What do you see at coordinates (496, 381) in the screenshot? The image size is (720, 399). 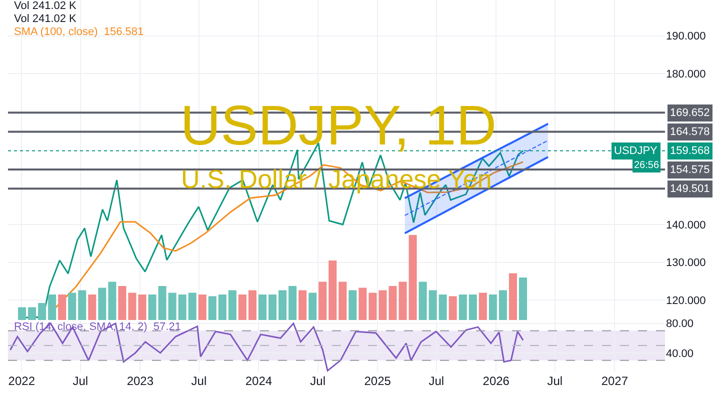 I see `x-tick-label: 2026` at bounding box center [496, 381].